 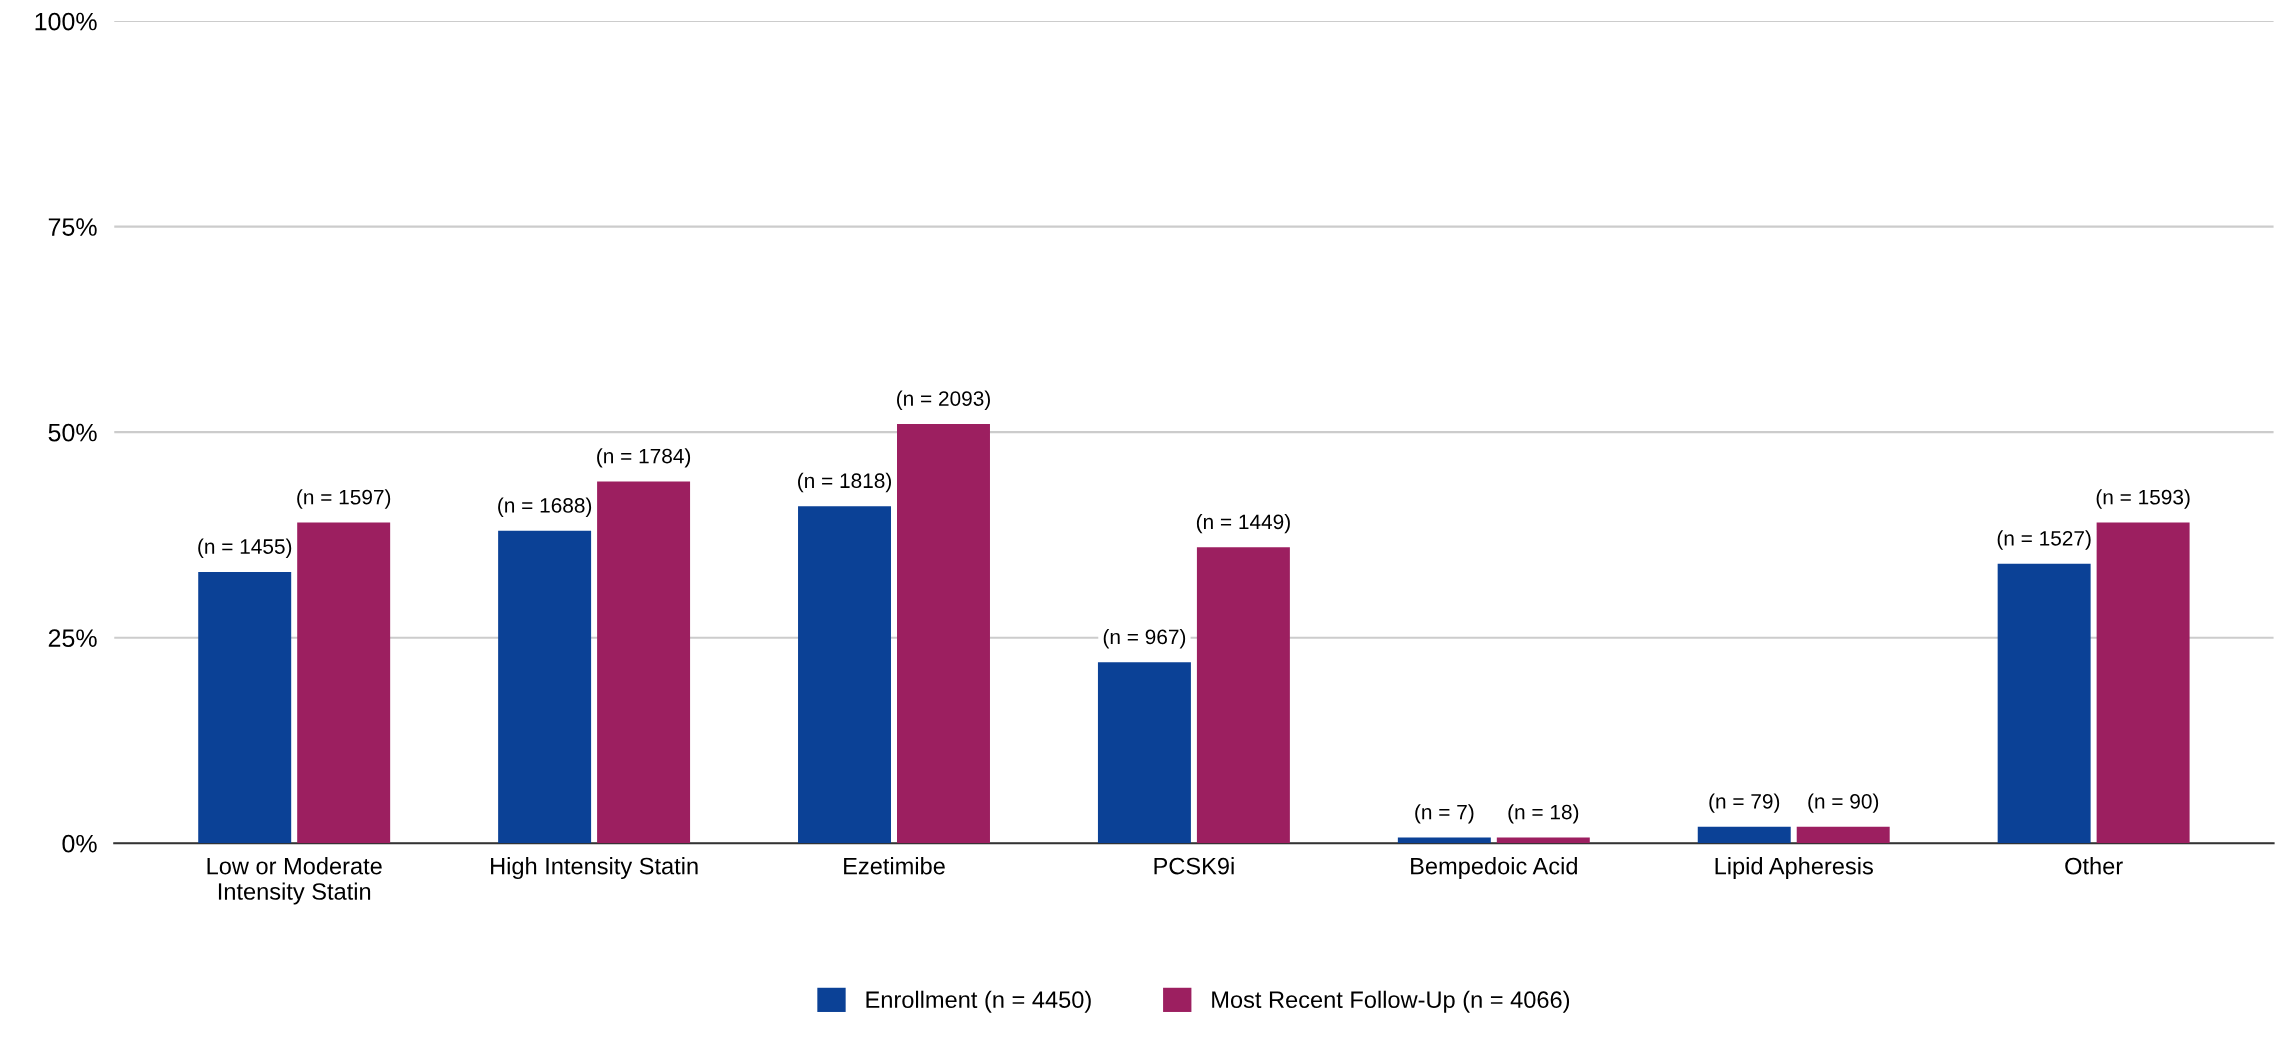 I want to click on annotation: (n = 967), so click(x=1144, y=639).